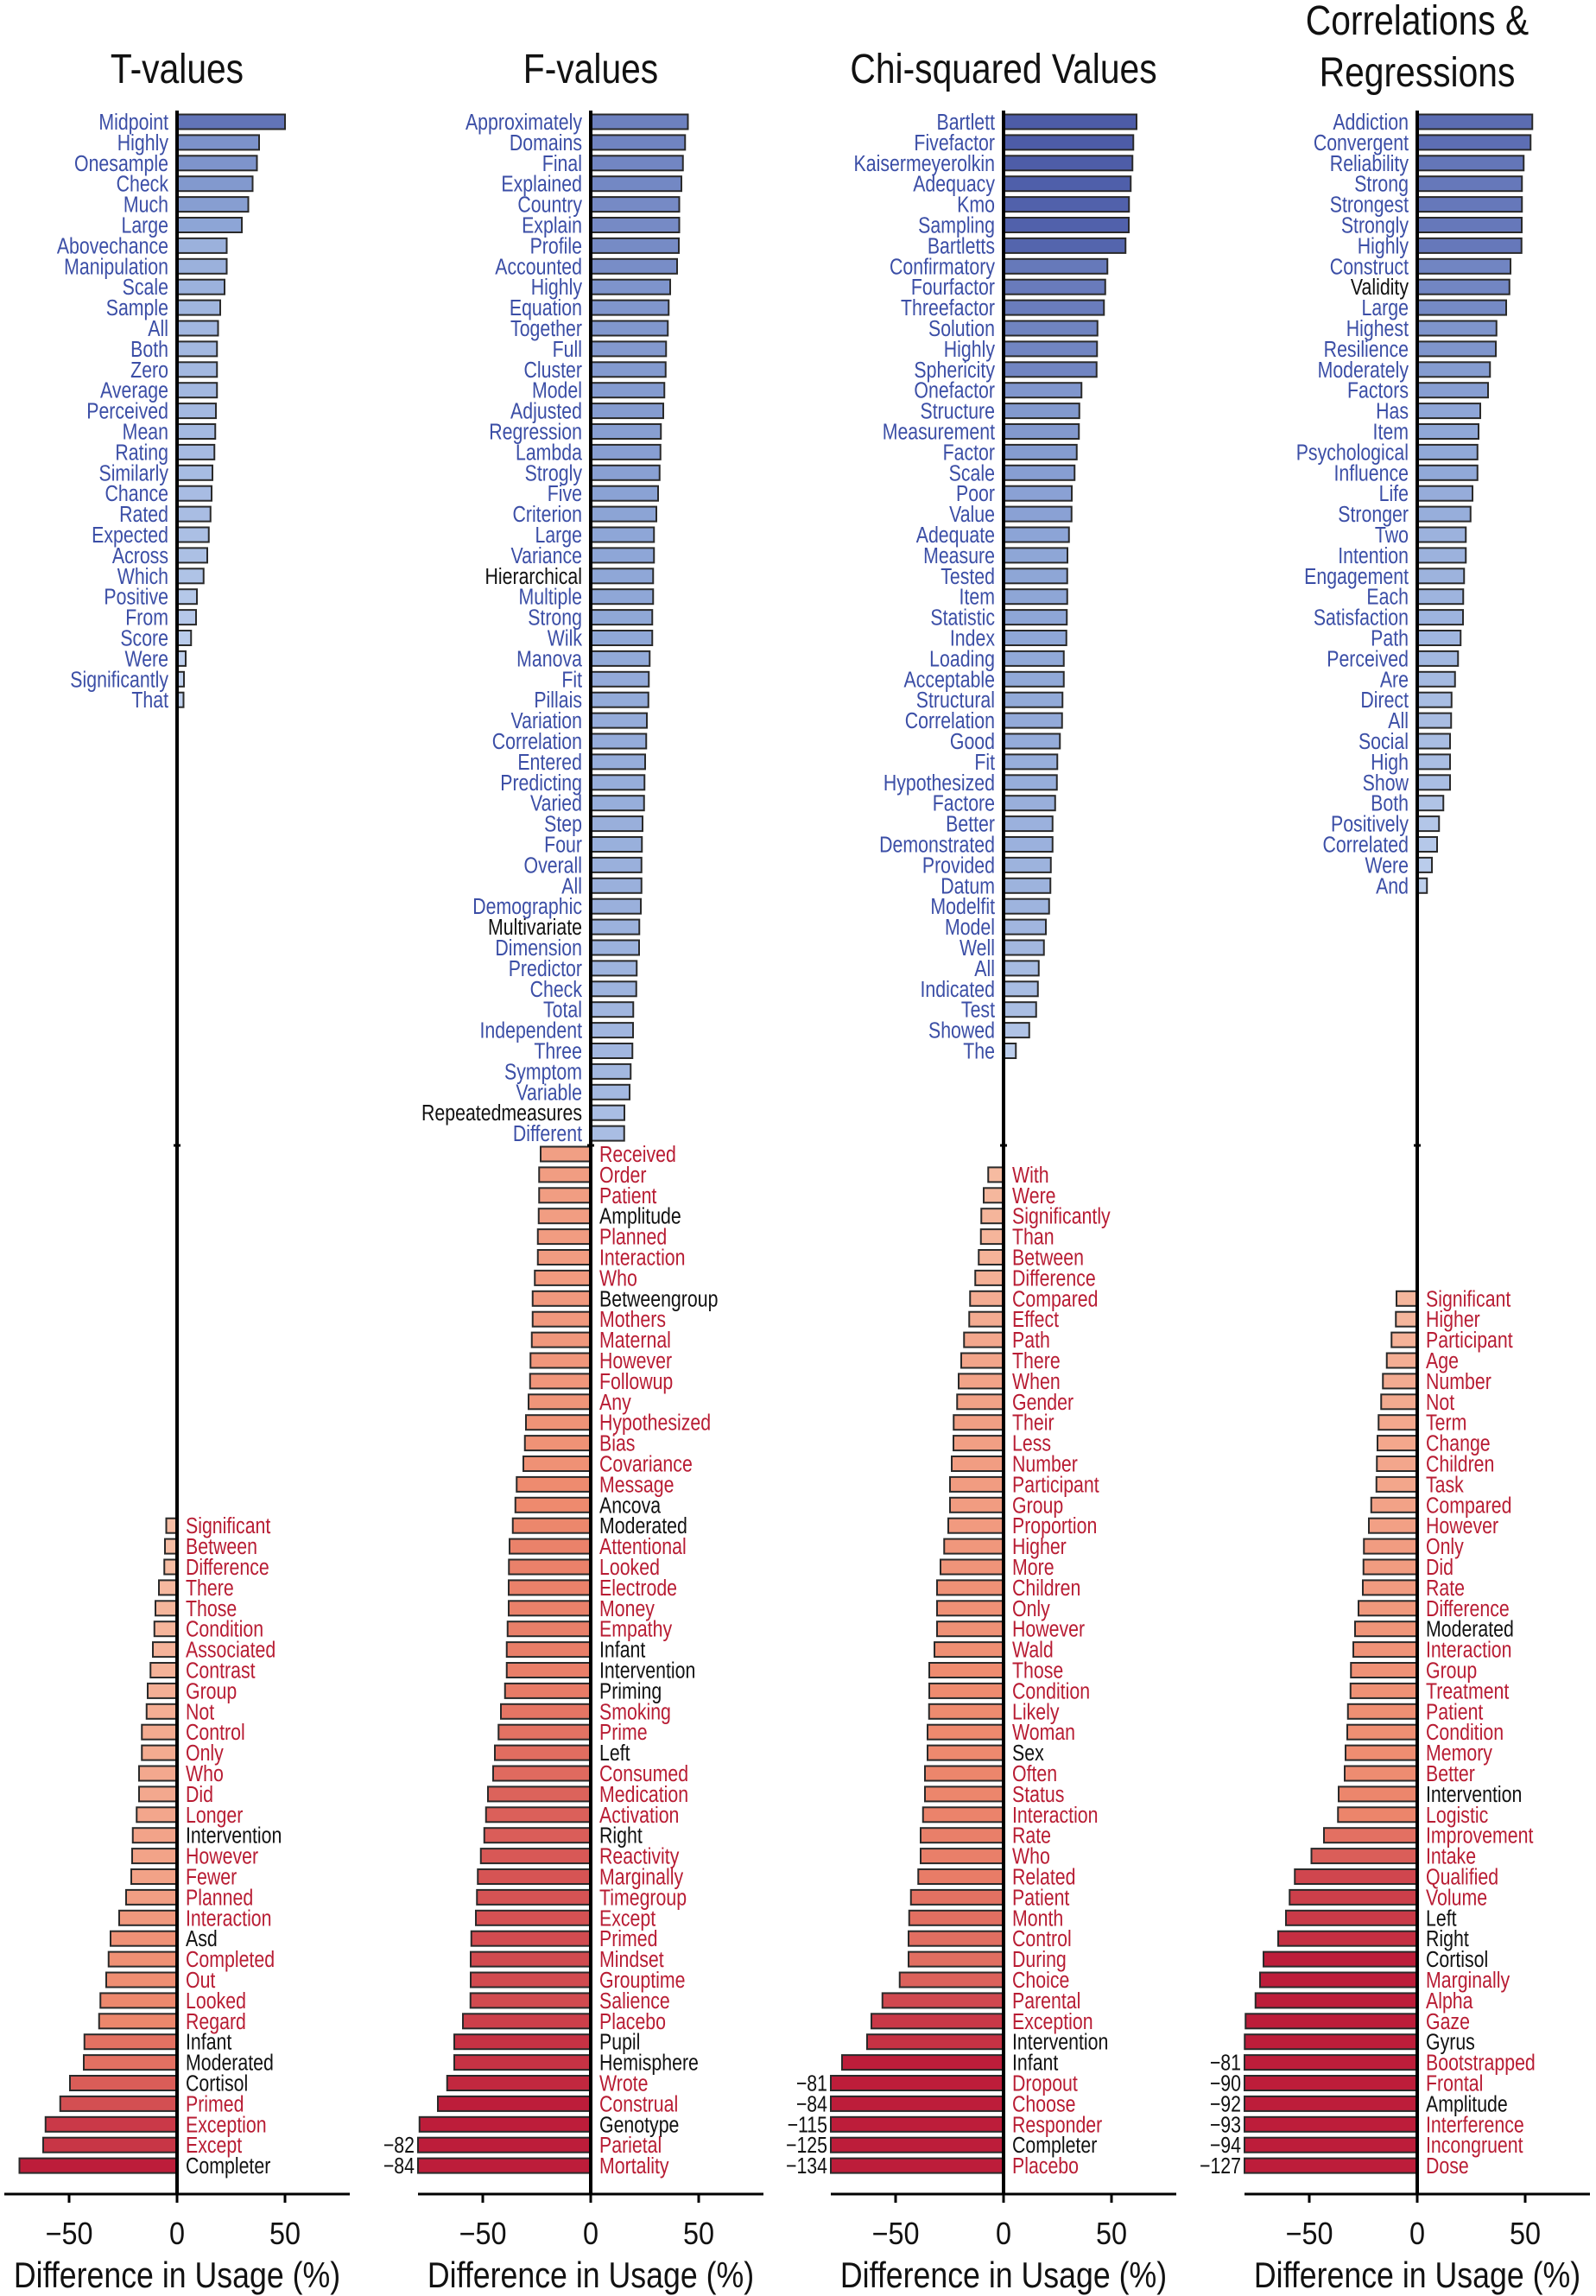 Image resolution: width=1596 pixels, height=2296 pixels. What do you see at coordinates (587, 411) in the screenshot?
I see `bar-row-positive: Adjusted` at bounding box center [587, 411].